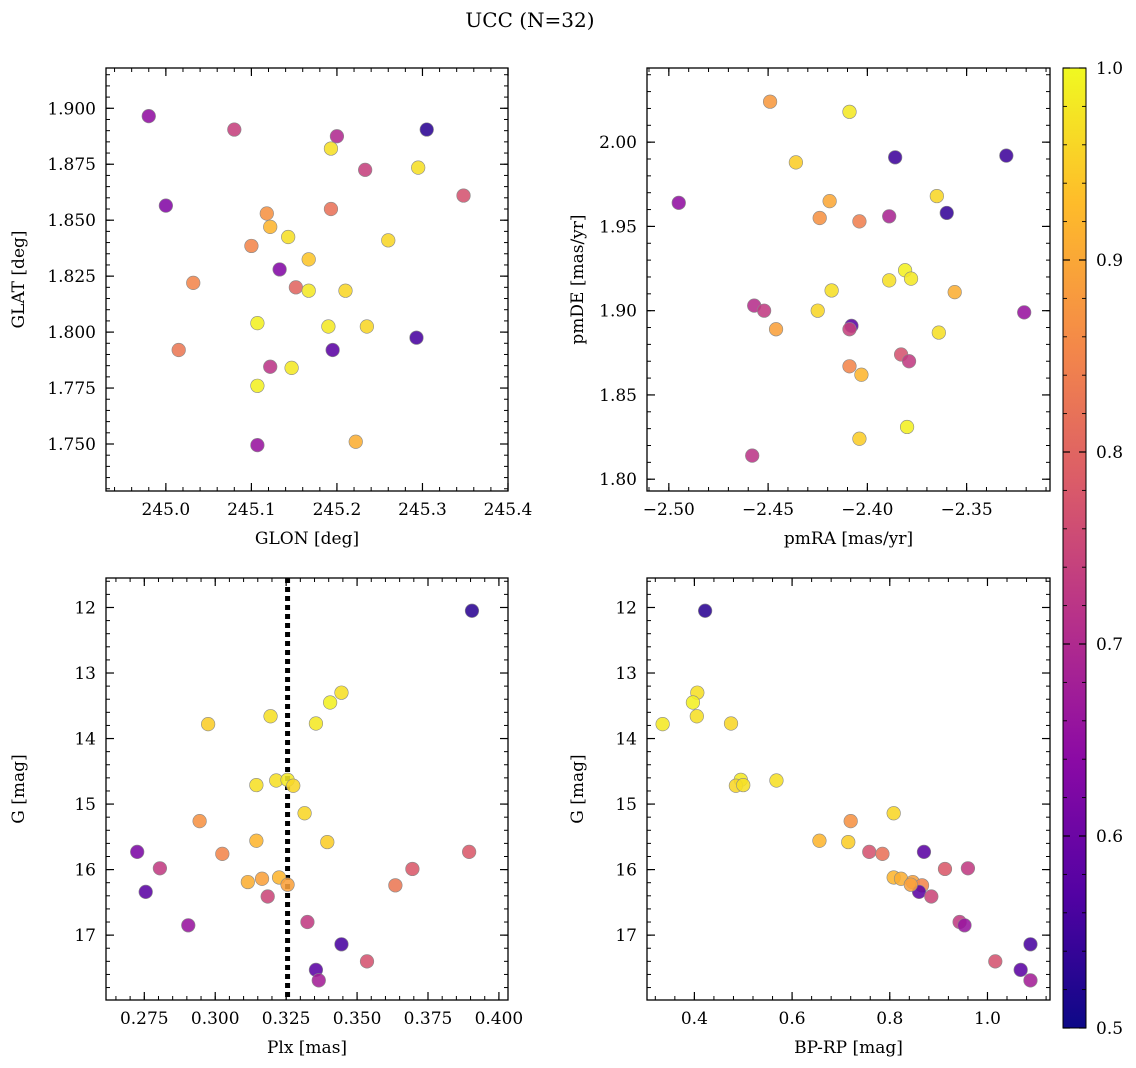 The height and width of the screenshot is (1068, 1136). Describe the element at coordinates (71, 277) in the screenshot. I see `y-tick-label: 1.825` at that location.